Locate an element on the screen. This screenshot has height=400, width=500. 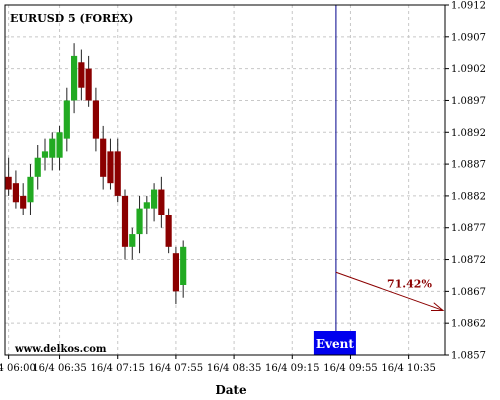
x-tick-label: 16/4 07:15 is located at coordinates (118, 368).